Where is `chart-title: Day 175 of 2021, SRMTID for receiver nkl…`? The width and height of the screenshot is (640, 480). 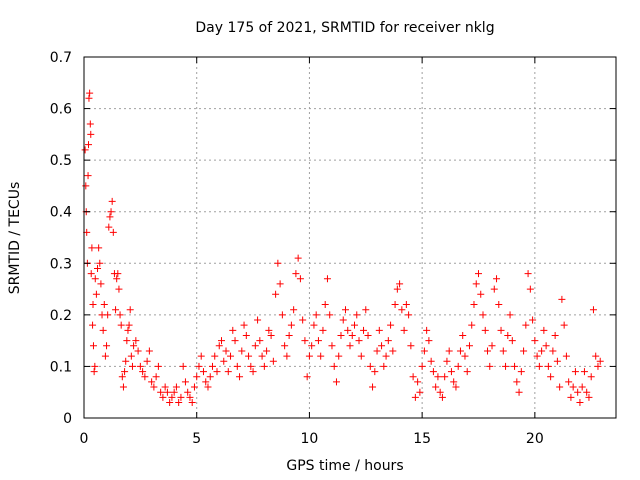 chart-title: Day 175 of 2021, SRMTID for receiver nkl… is located at coordinates (344, 28).